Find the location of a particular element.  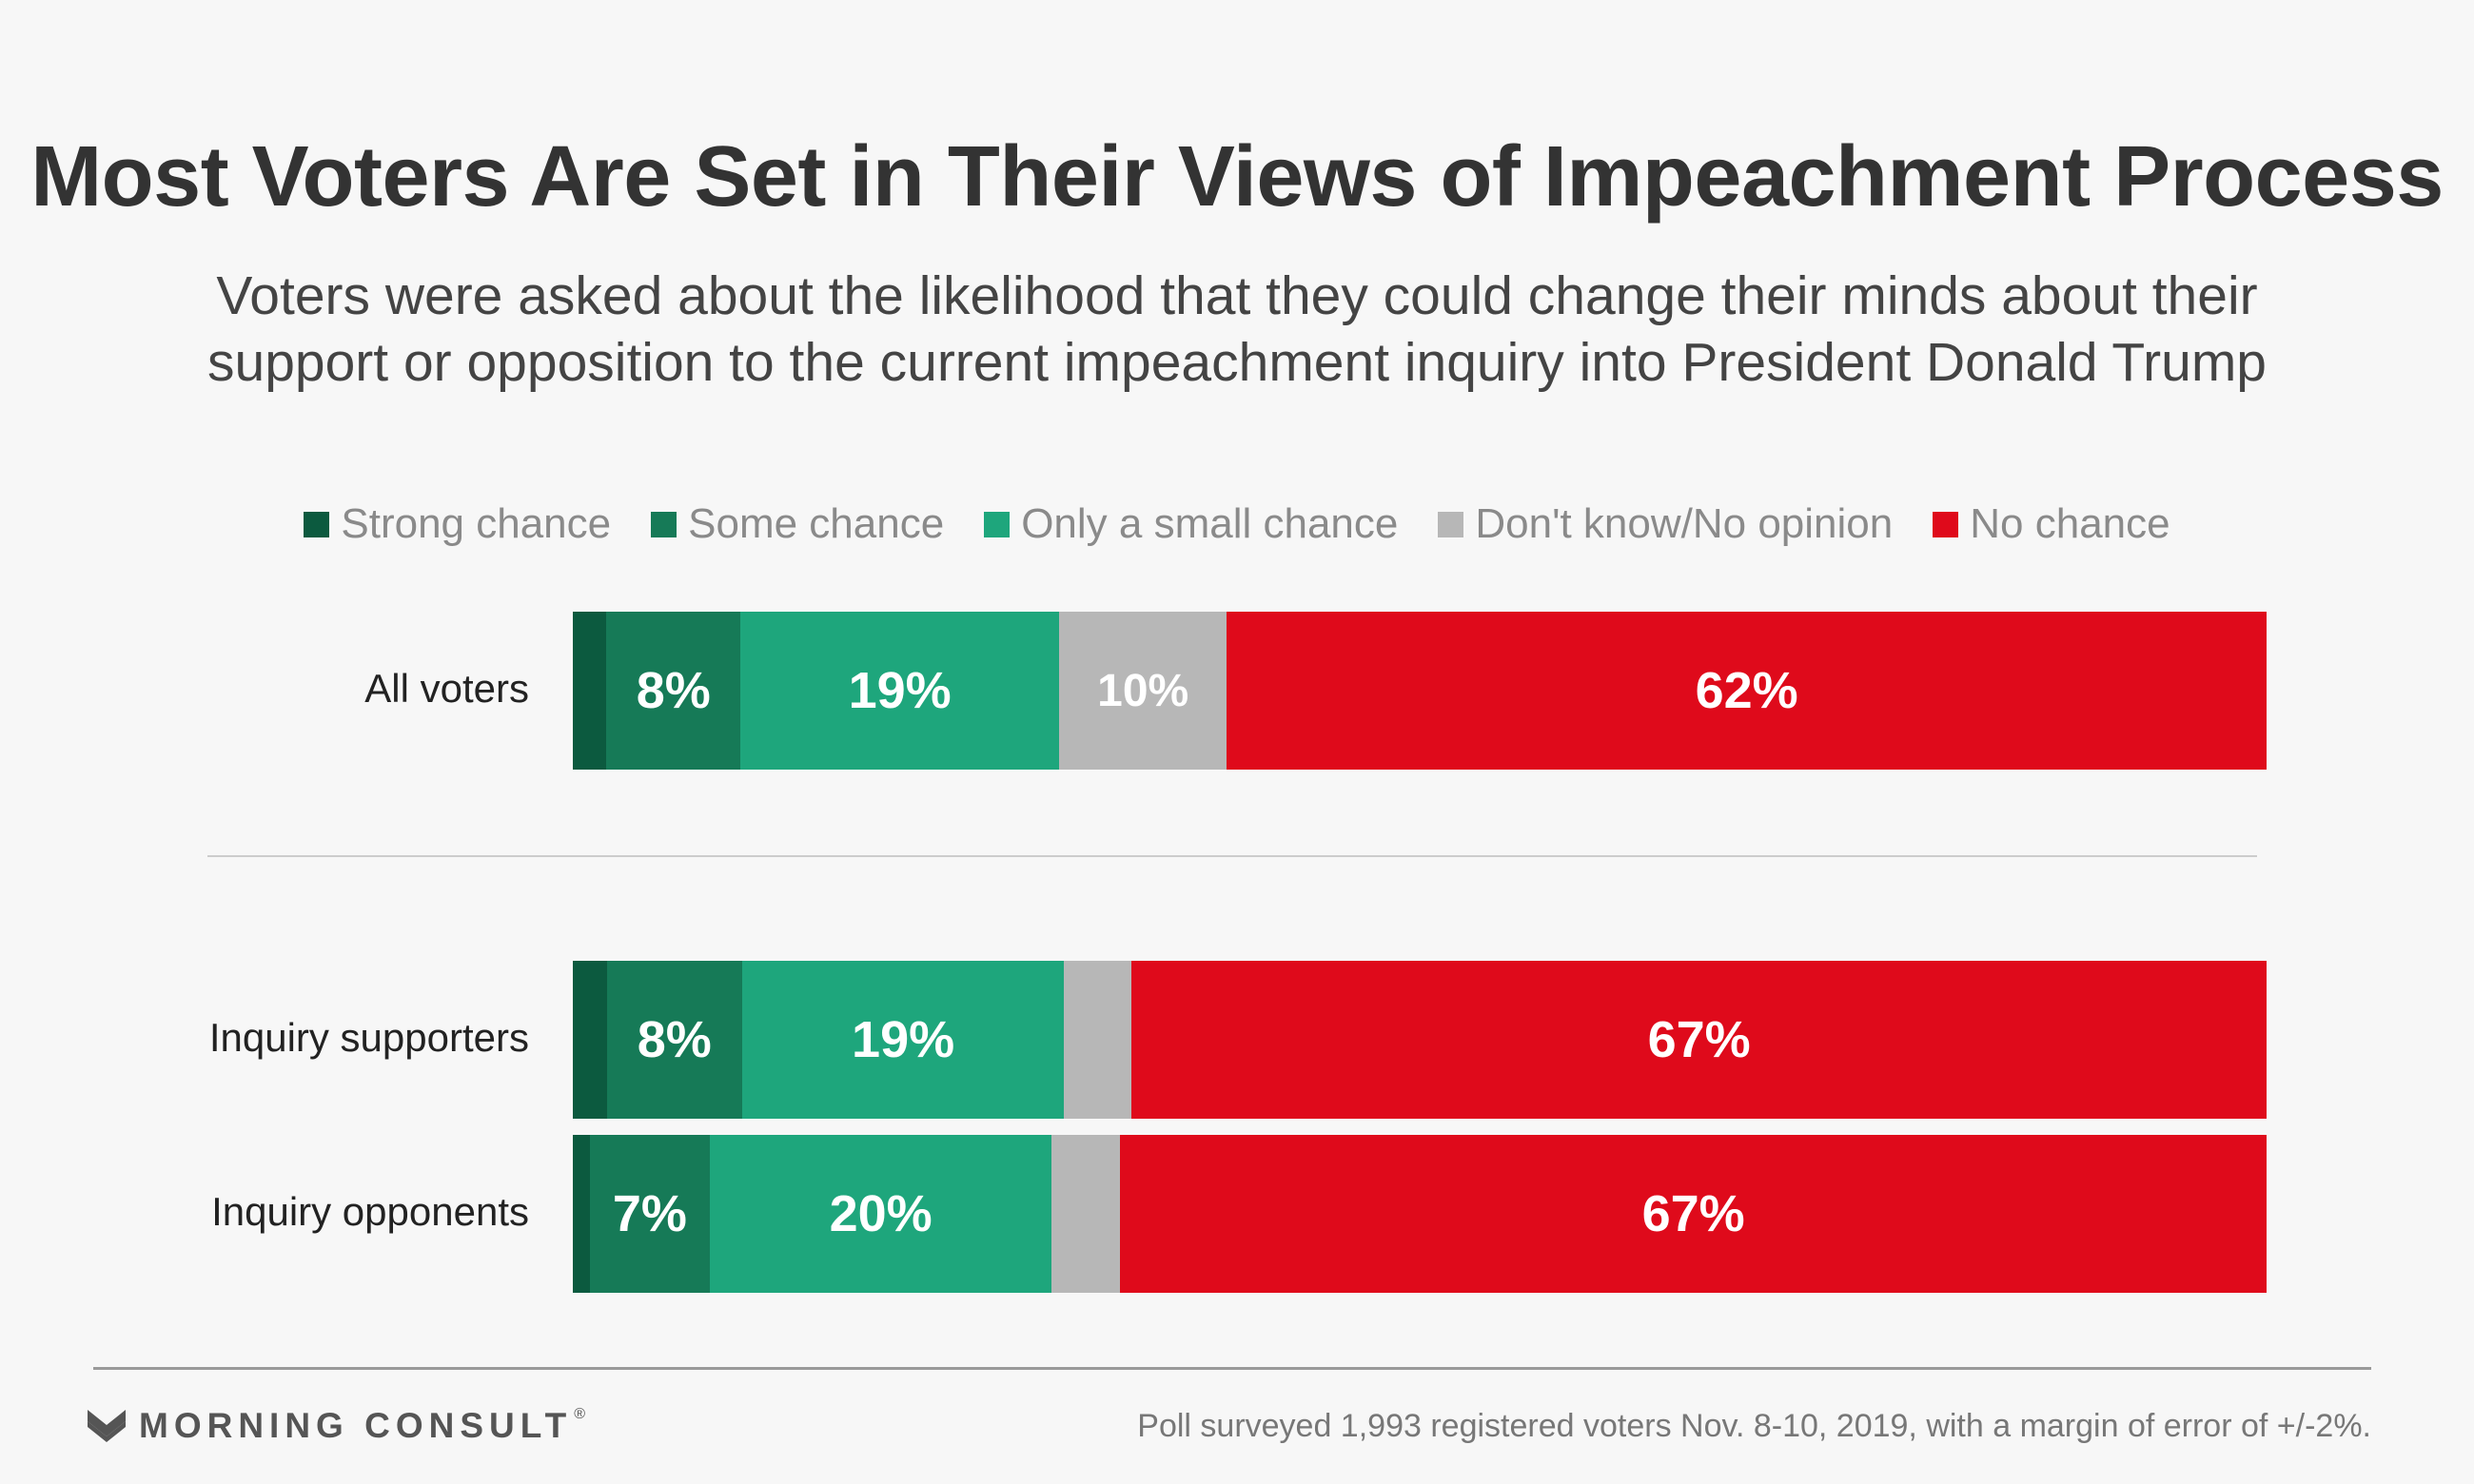

row-label-inquiry-opponents: Inquiry opponents is located at coordinates (370, 1211).